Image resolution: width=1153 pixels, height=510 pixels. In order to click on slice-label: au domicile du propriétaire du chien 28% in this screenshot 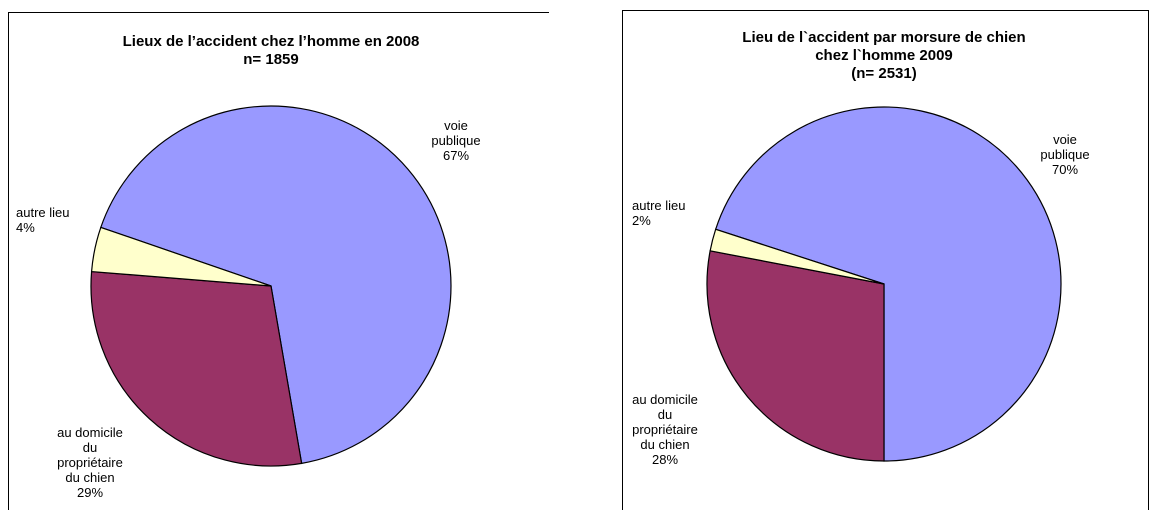, I will do `click(665, 429)`.